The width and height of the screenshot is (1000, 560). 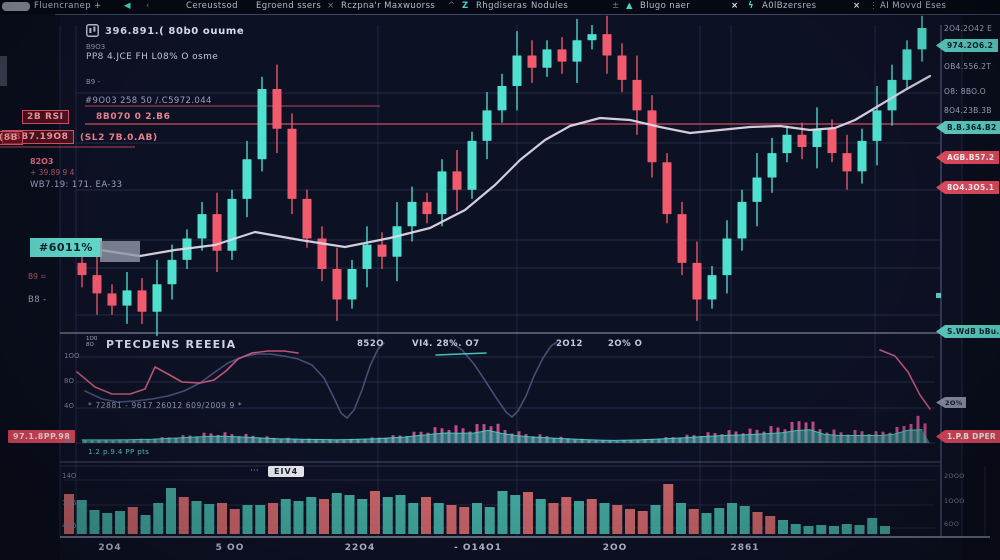 I want to click on ticker-symbol: 396.891.( 80b0 ouume, so click(x=175, y=31).